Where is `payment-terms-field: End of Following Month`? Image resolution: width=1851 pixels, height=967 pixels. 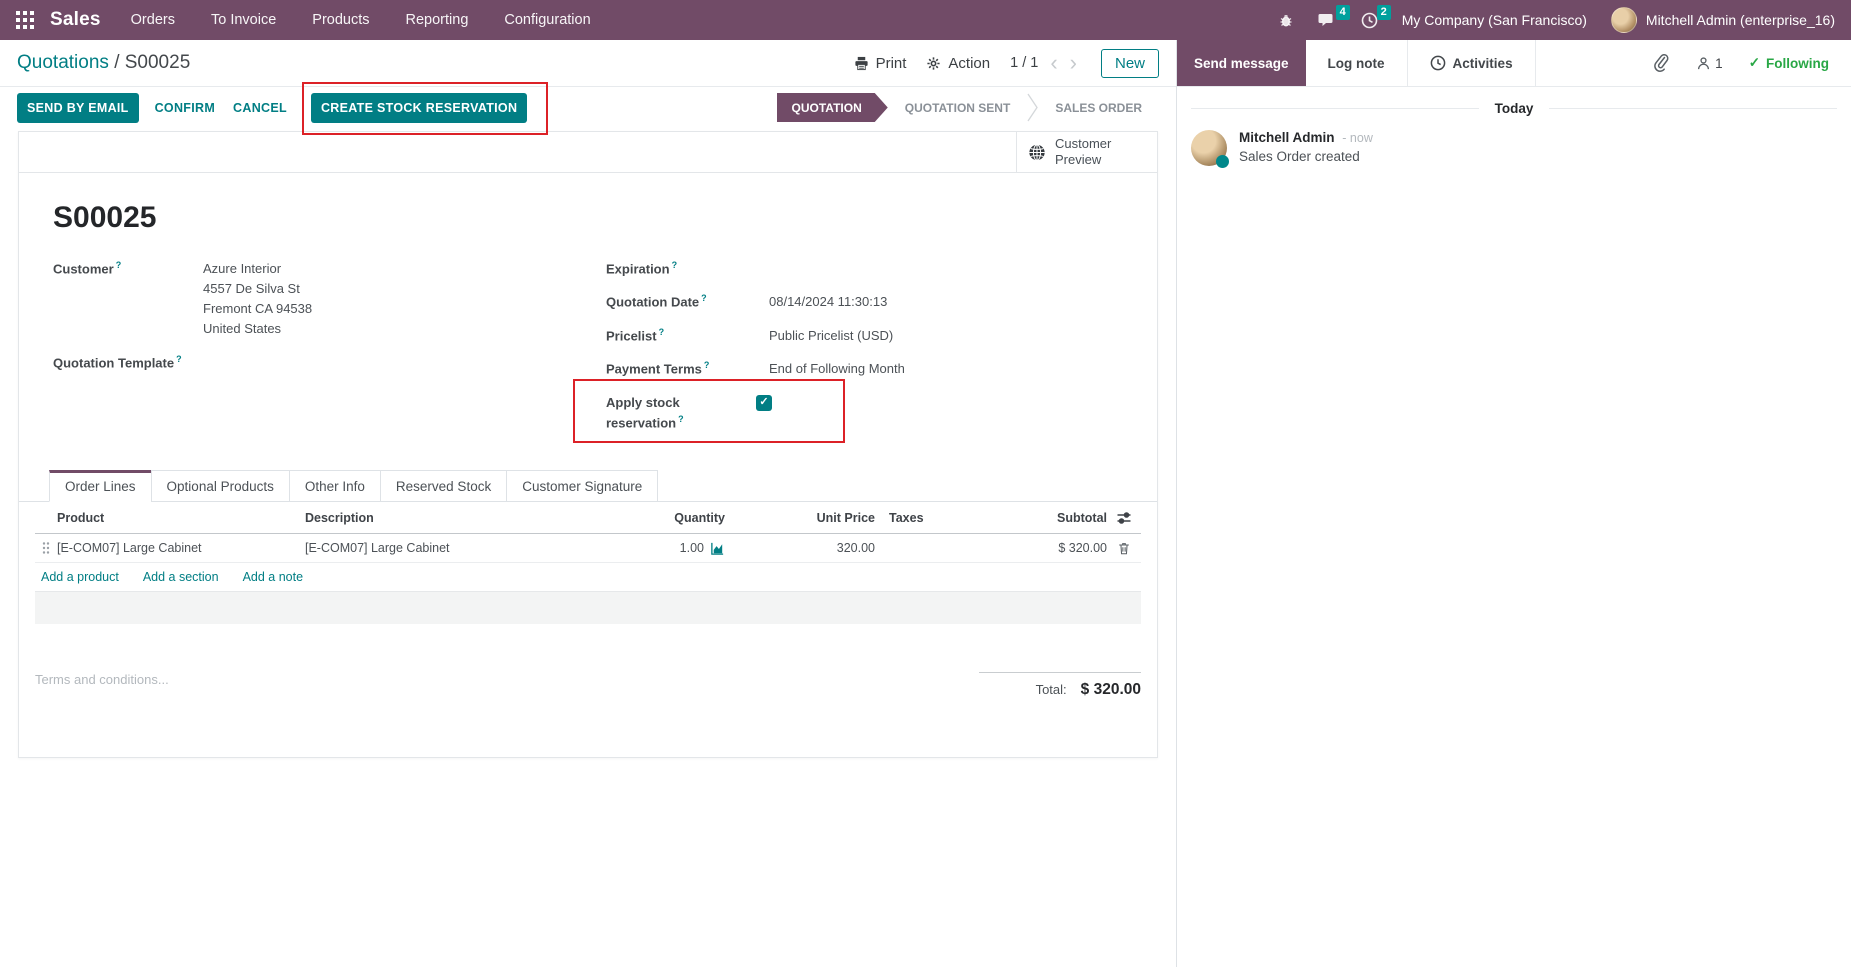 payment-terms-field: End of Following Month is located at coordinates (837, 369).